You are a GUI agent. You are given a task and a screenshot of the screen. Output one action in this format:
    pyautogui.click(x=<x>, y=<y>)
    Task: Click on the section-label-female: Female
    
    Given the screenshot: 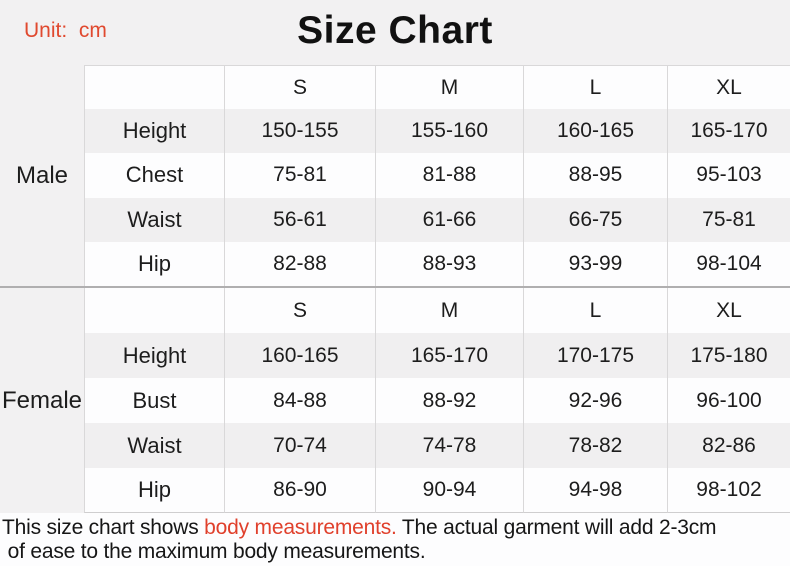 What is the action you would take?
    pyautogui.click(x=42, y=400)
    